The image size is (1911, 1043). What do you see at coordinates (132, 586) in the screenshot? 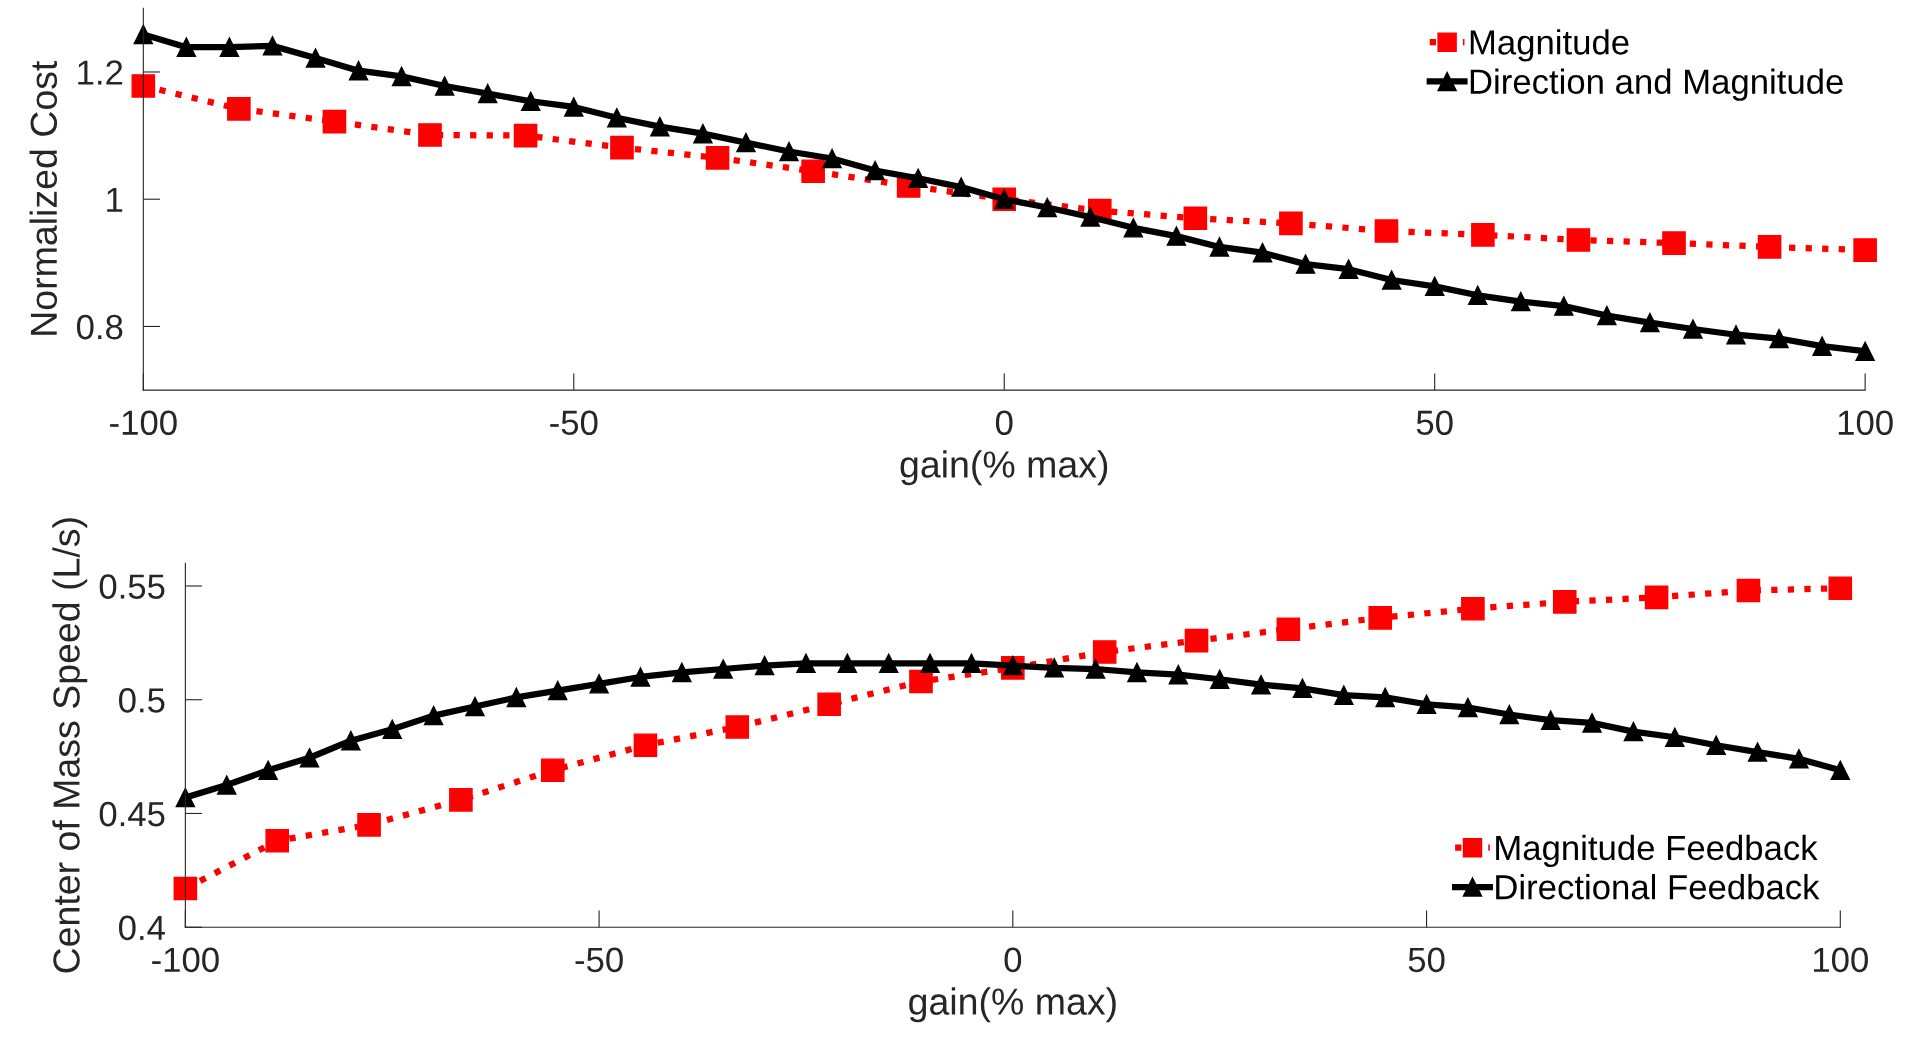
I see `y-tick-label: 0.55` at bounding box center [132, 586].